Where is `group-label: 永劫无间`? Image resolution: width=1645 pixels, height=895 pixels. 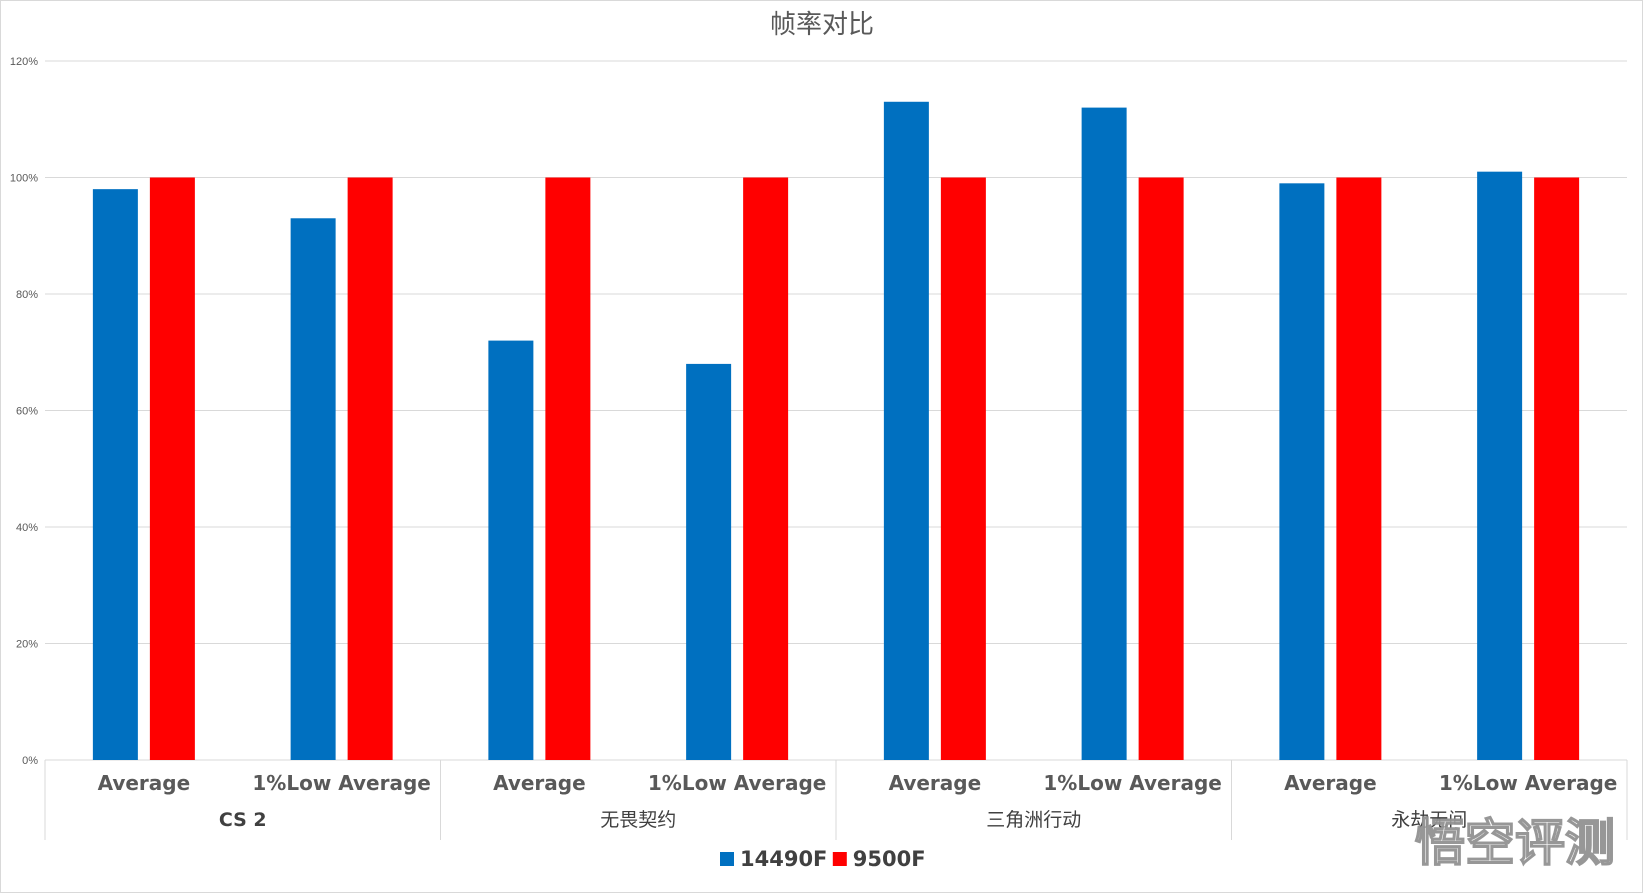
group-label: 永劫无间 is located at coordinates (1429, 820).